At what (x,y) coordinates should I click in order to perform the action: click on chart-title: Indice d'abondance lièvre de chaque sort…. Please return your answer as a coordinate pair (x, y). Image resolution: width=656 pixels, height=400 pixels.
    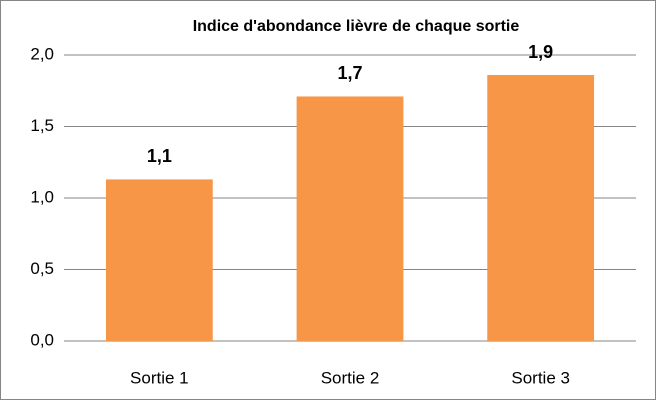
    Looking at the image, I should click on (356, 26).